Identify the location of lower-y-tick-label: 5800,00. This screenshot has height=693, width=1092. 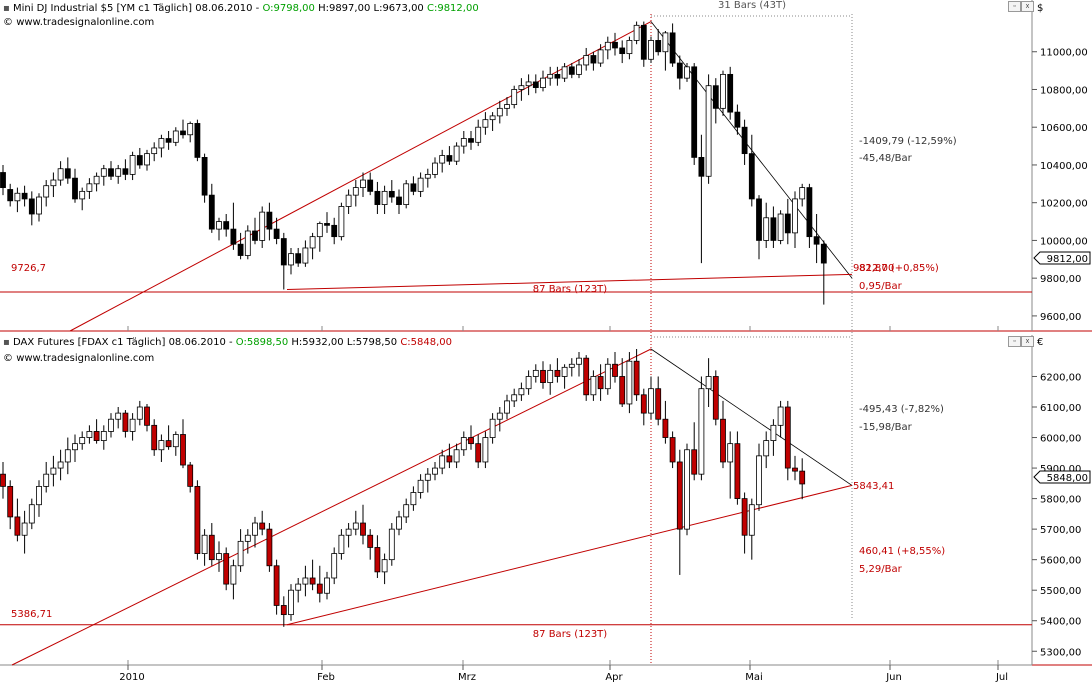
(1060, 500).